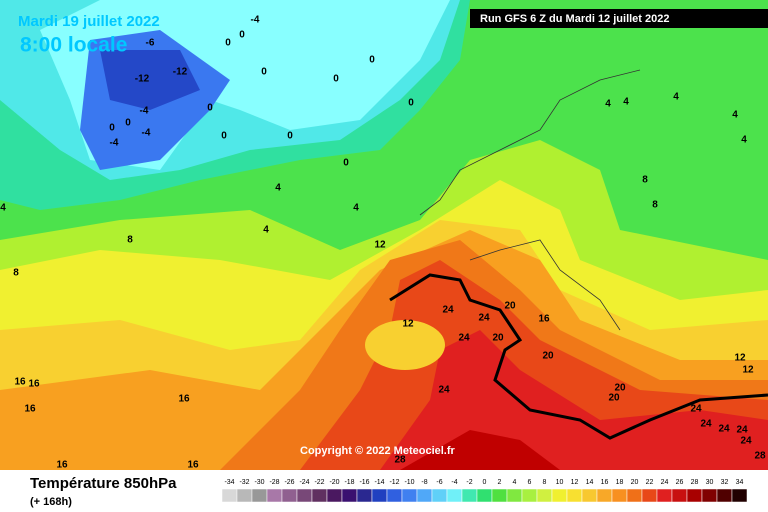 This screenshot has height=512, width=768. Describe the element at coordinates (400, 460) in the screenshot. I see `contour-label: 28` at that location.